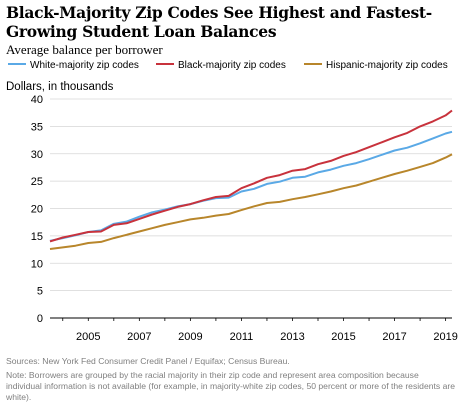  Describe the element at coordinates (37, 155) in the screenshot. I see `y-tick-label-30: 30` at that location.